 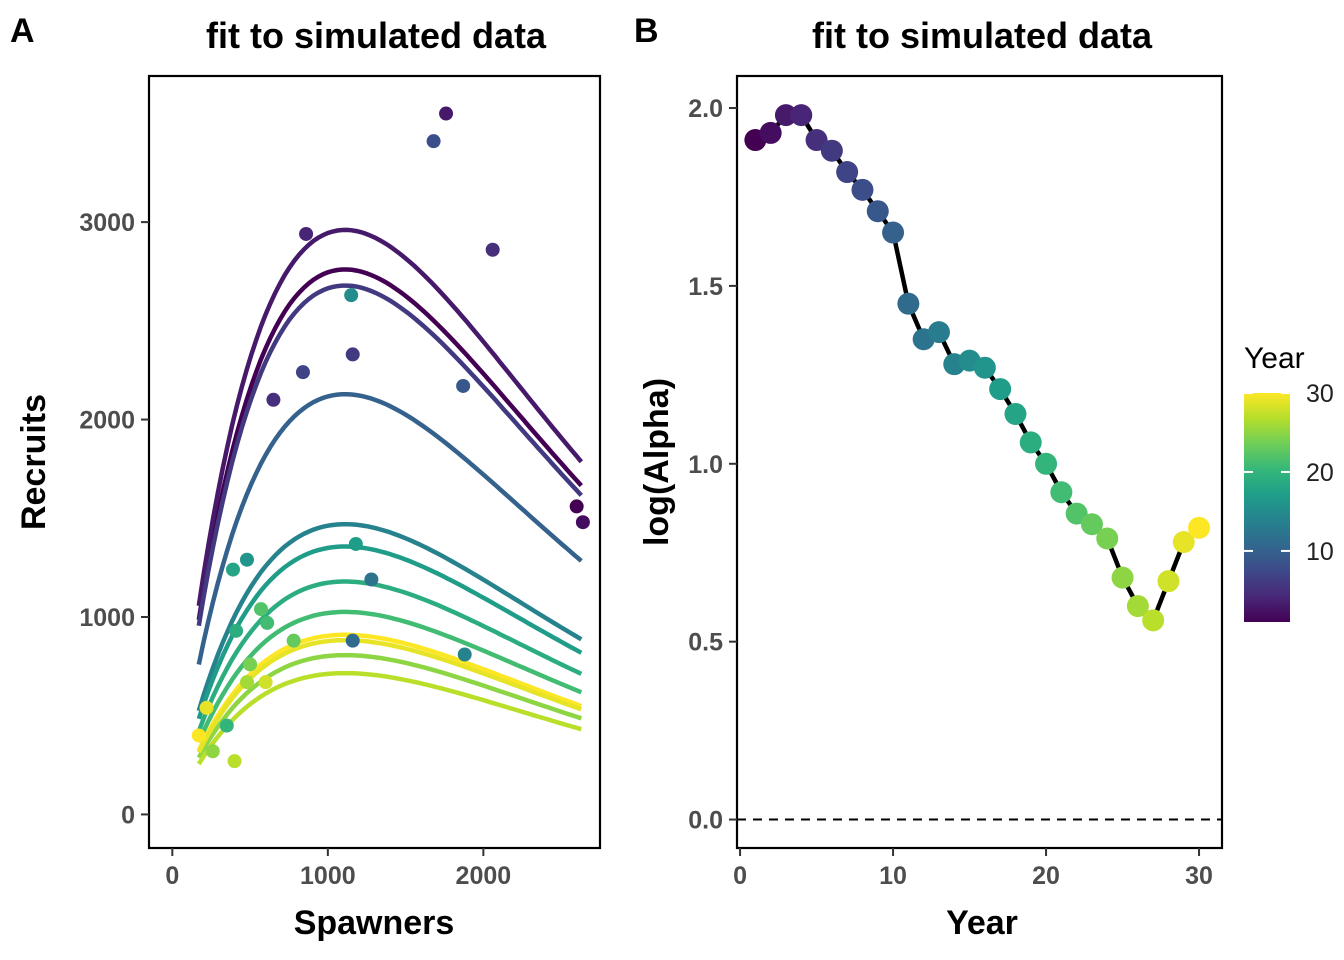 What do you see at coordinates (34, 462) in the screenshot?
I see `panel-a-y-axis-label: Recruits` at bounding box center [34, 462].